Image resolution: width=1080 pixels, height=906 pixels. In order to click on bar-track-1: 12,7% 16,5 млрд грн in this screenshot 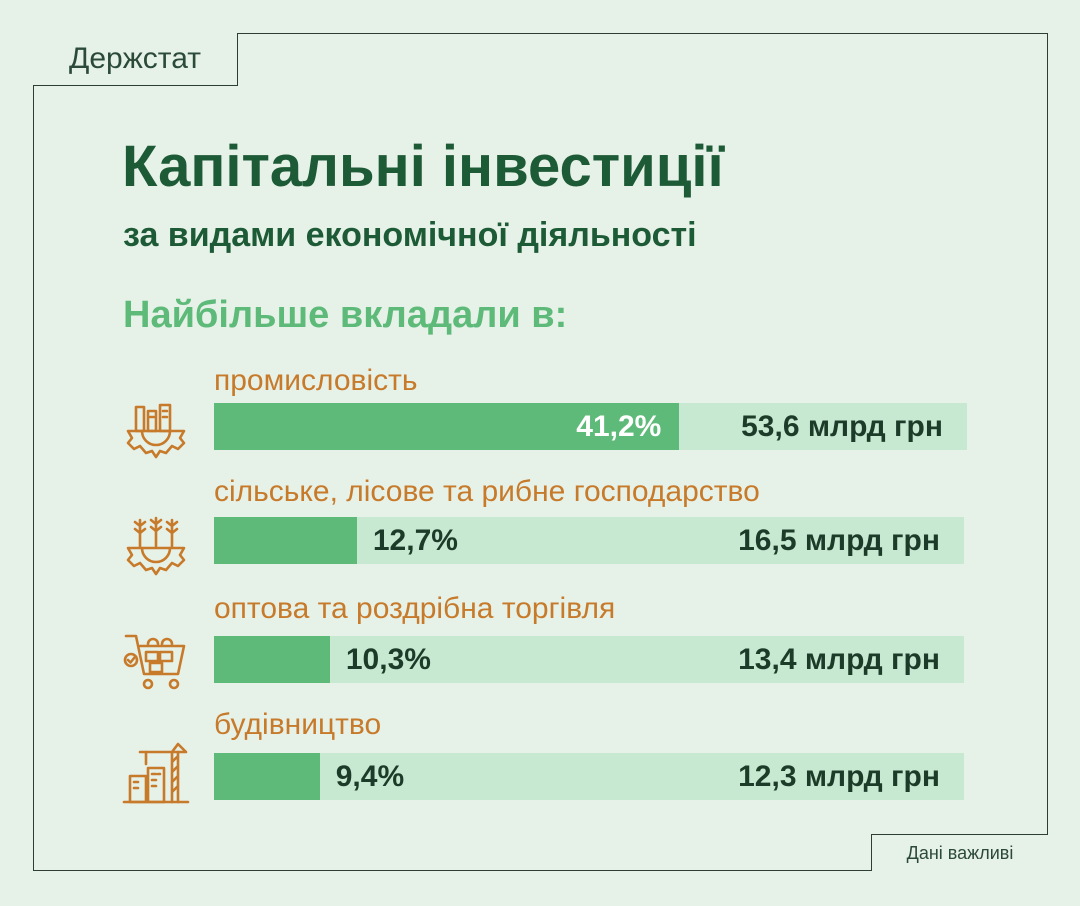, I will do `click(589, 540)`.